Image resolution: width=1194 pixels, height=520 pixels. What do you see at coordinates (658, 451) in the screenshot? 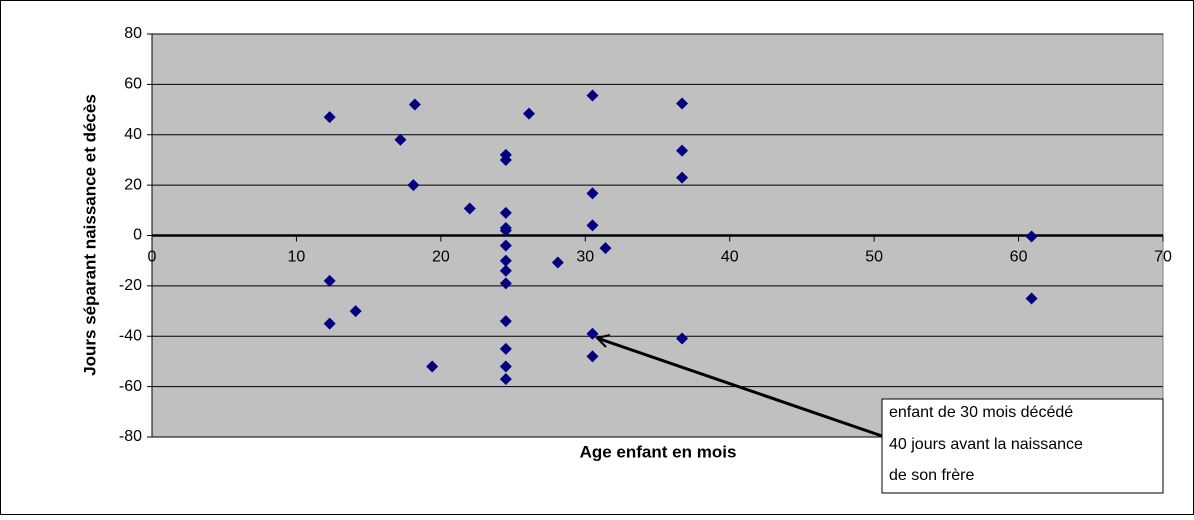
I see `x-axis-label: Age enfant en mois` at bounding box center [658, 451].